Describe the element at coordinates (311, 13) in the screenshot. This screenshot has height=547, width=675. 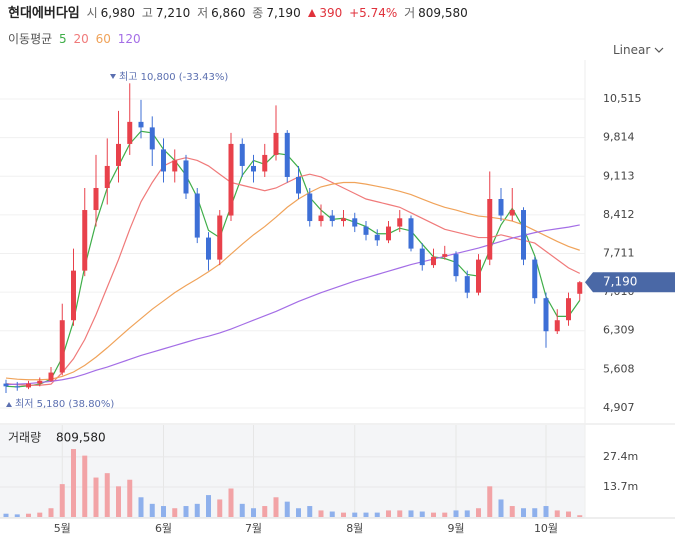
I see `up-icon` at that location.